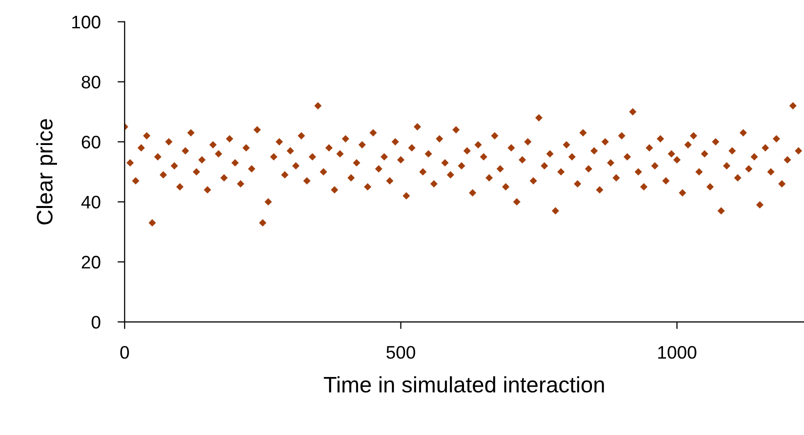 Image resolution: width=804 pixels, height=435 pixels. Describe the element at coordinates (46, 171) in the screenshot. I see `y-axis-title: Clear price` at that location.